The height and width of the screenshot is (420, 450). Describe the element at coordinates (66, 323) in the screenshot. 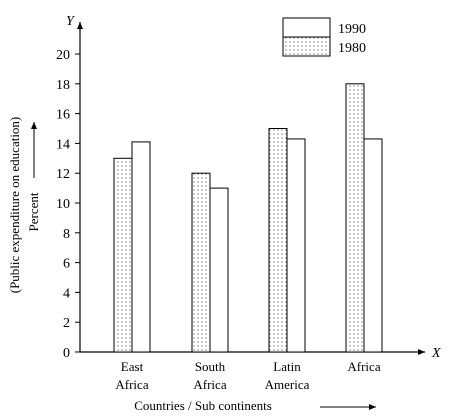

I see `y-tick-label: 2` at that location.